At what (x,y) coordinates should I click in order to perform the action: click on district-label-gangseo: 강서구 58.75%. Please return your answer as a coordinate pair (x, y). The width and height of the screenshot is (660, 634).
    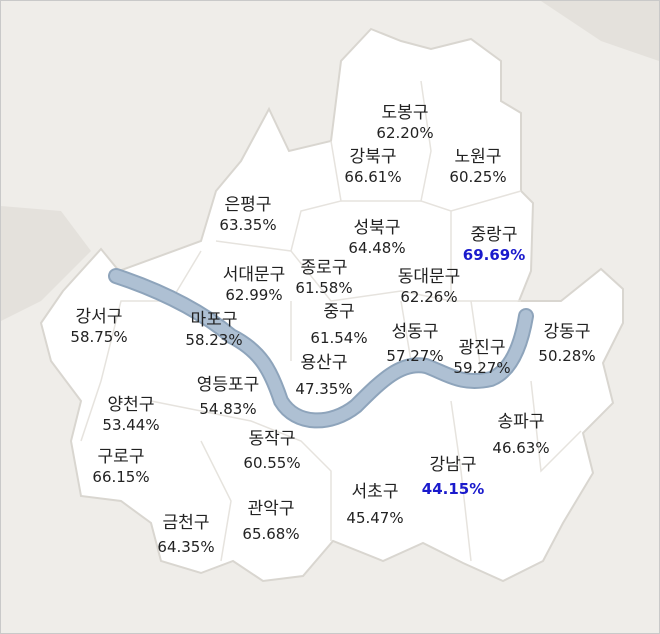
    Looking at the image, I should click on (98, 327).